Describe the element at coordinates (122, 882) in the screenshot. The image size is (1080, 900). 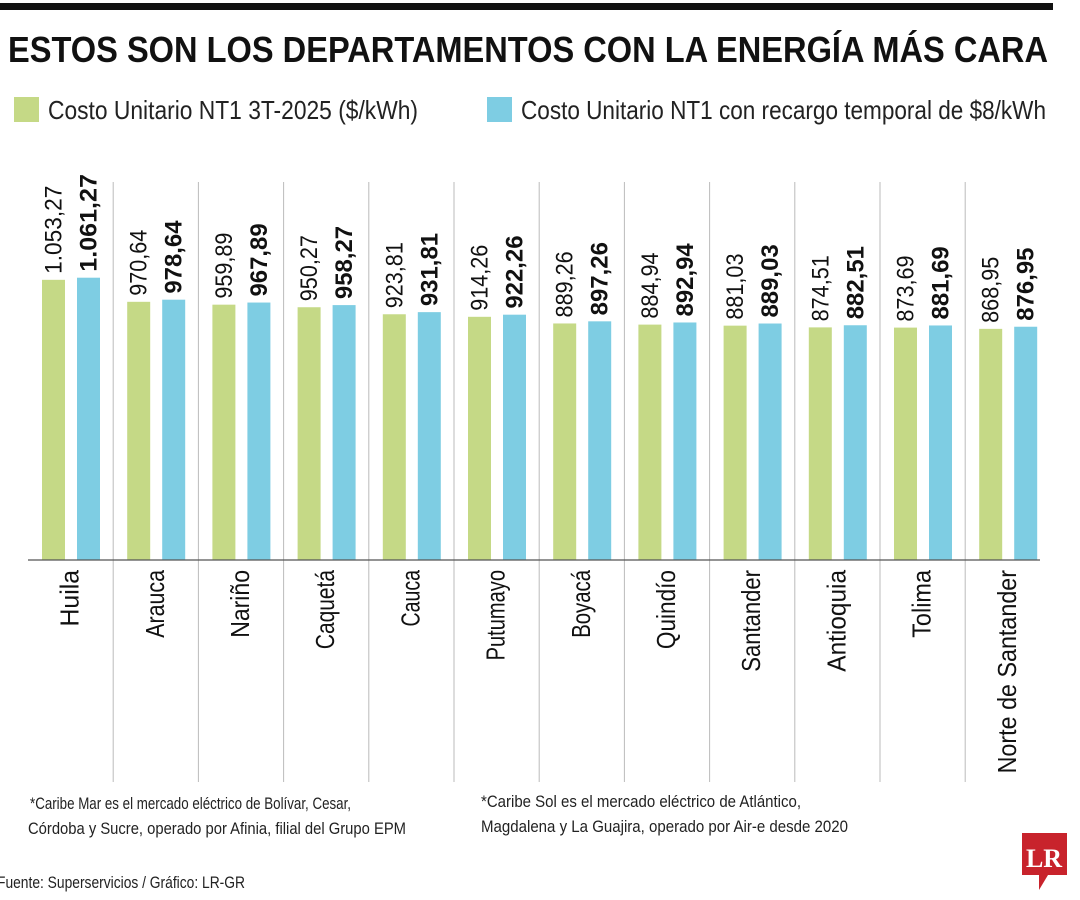
I see `source-note: Fuente: Superservicios / Gráfico: LR-GR` at that location.